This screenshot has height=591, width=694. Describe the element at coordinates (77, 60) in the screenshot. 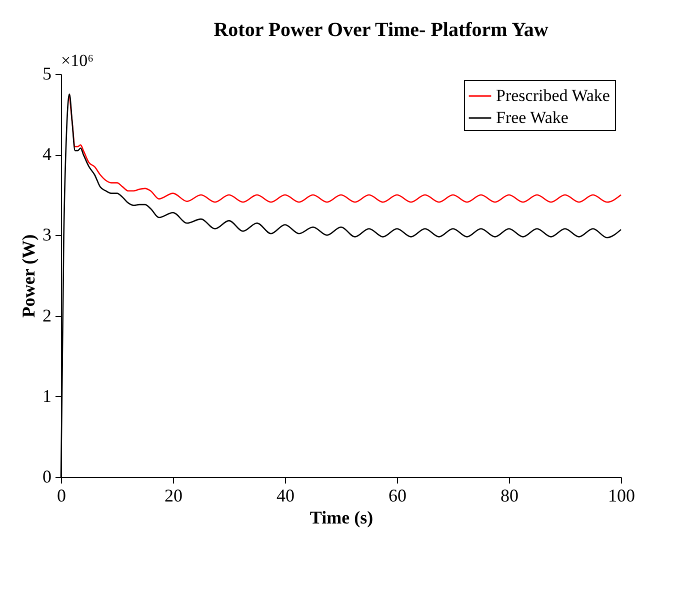

I see `text: ×10⁶` at that location.